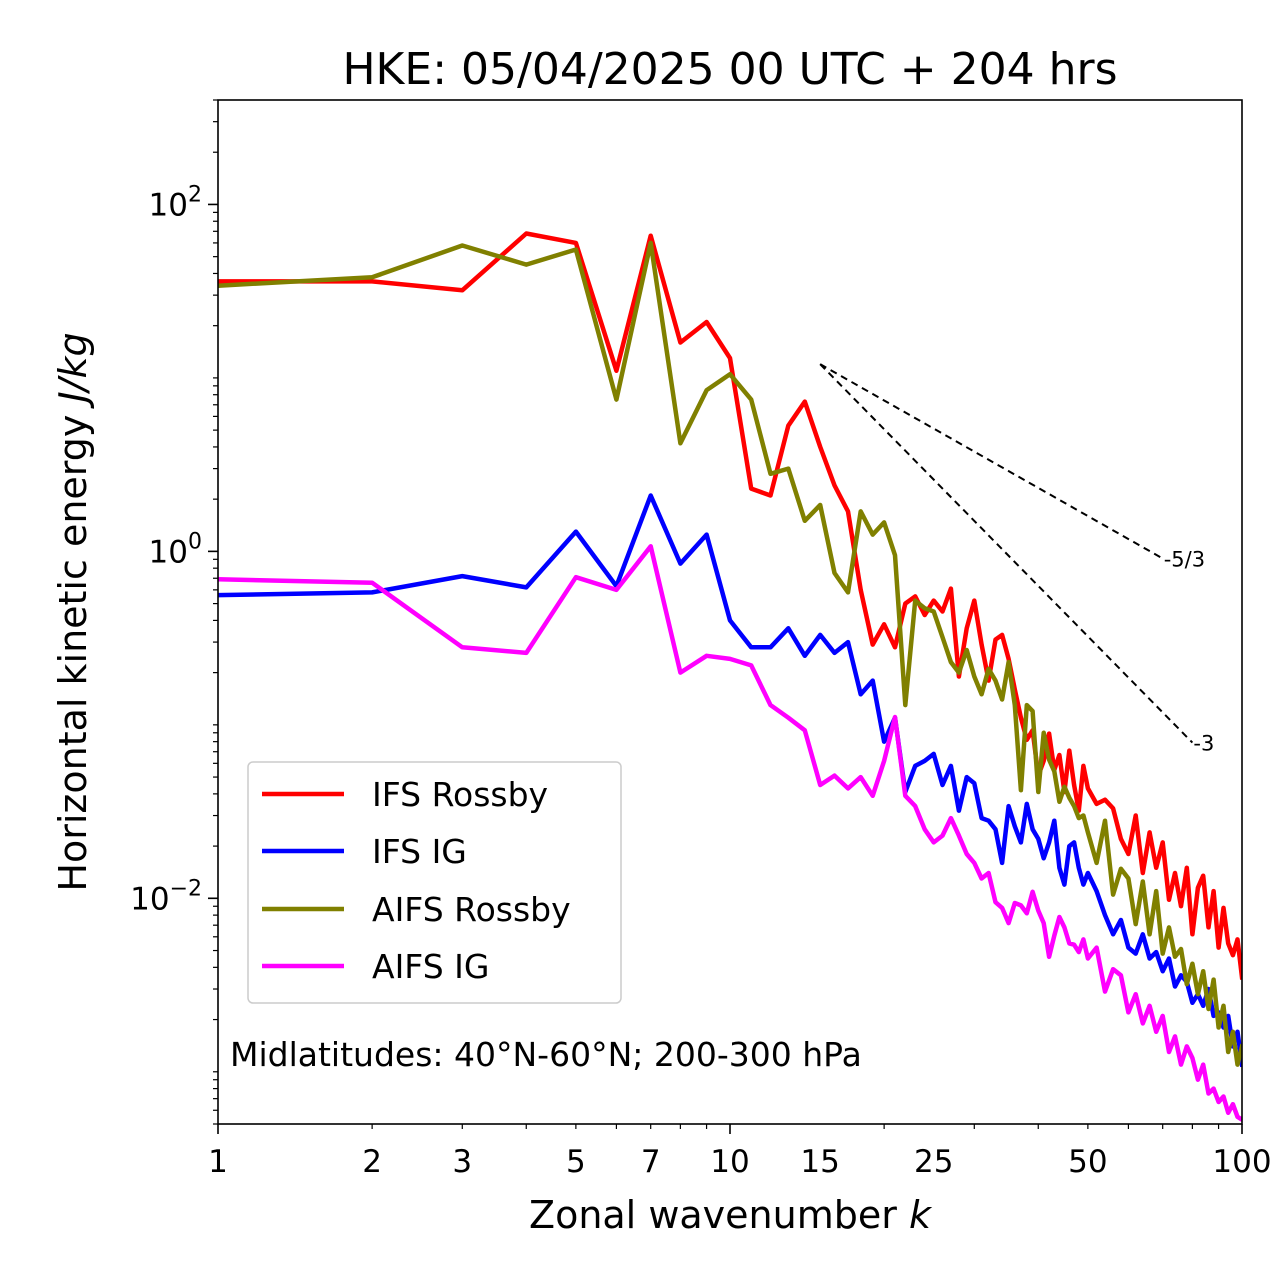 The width and height of the screenshot is (1280, 1288). What do you see at coordinates (166, 896) in the screenshot?
I see `y-tick-label: 10⁻²` at bounding box center [166, 896].